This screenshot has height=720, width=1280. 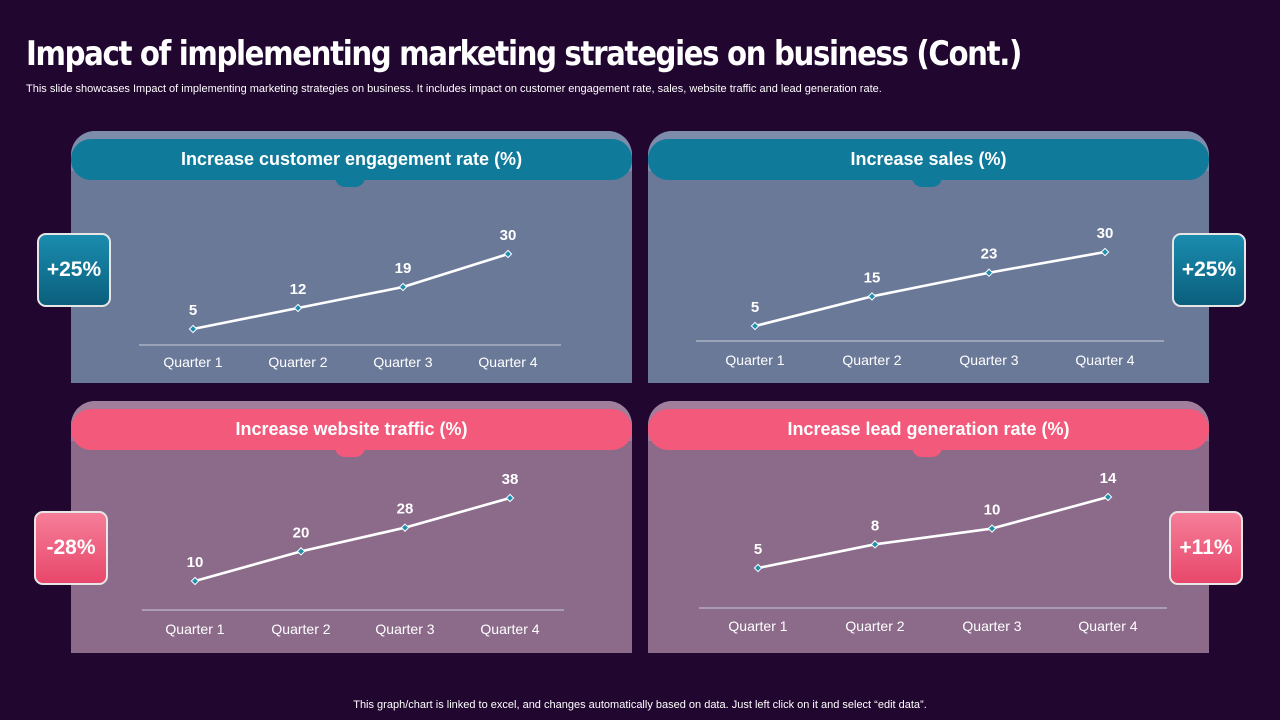 I want to click on website-traffic-data-label-3: 28, so click(x=405, y=509).